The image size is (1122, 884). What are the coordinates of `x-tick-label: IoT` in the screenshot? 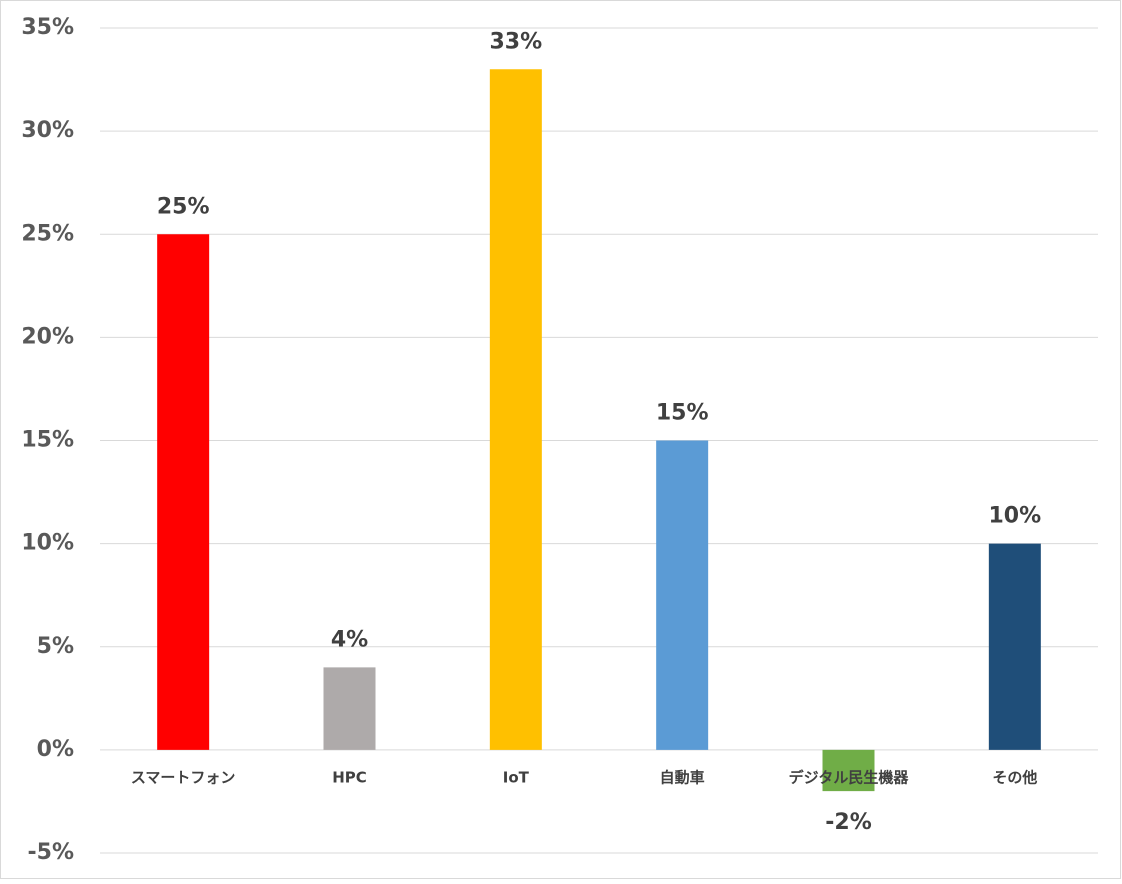 It's located at (516, 777).